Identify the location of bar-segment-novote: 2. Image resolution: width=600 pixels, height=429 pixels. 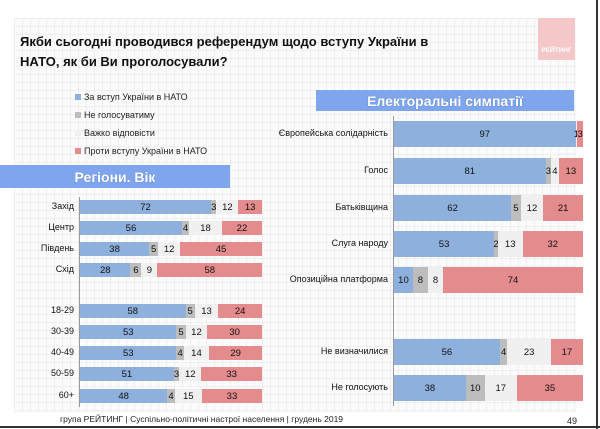
(496, 244).